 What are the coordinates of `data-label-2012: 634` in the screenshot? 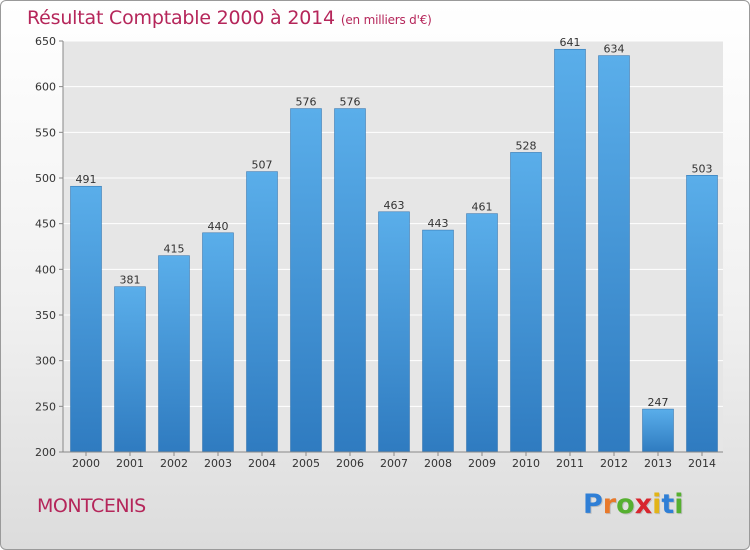 It's located at (614, 49).